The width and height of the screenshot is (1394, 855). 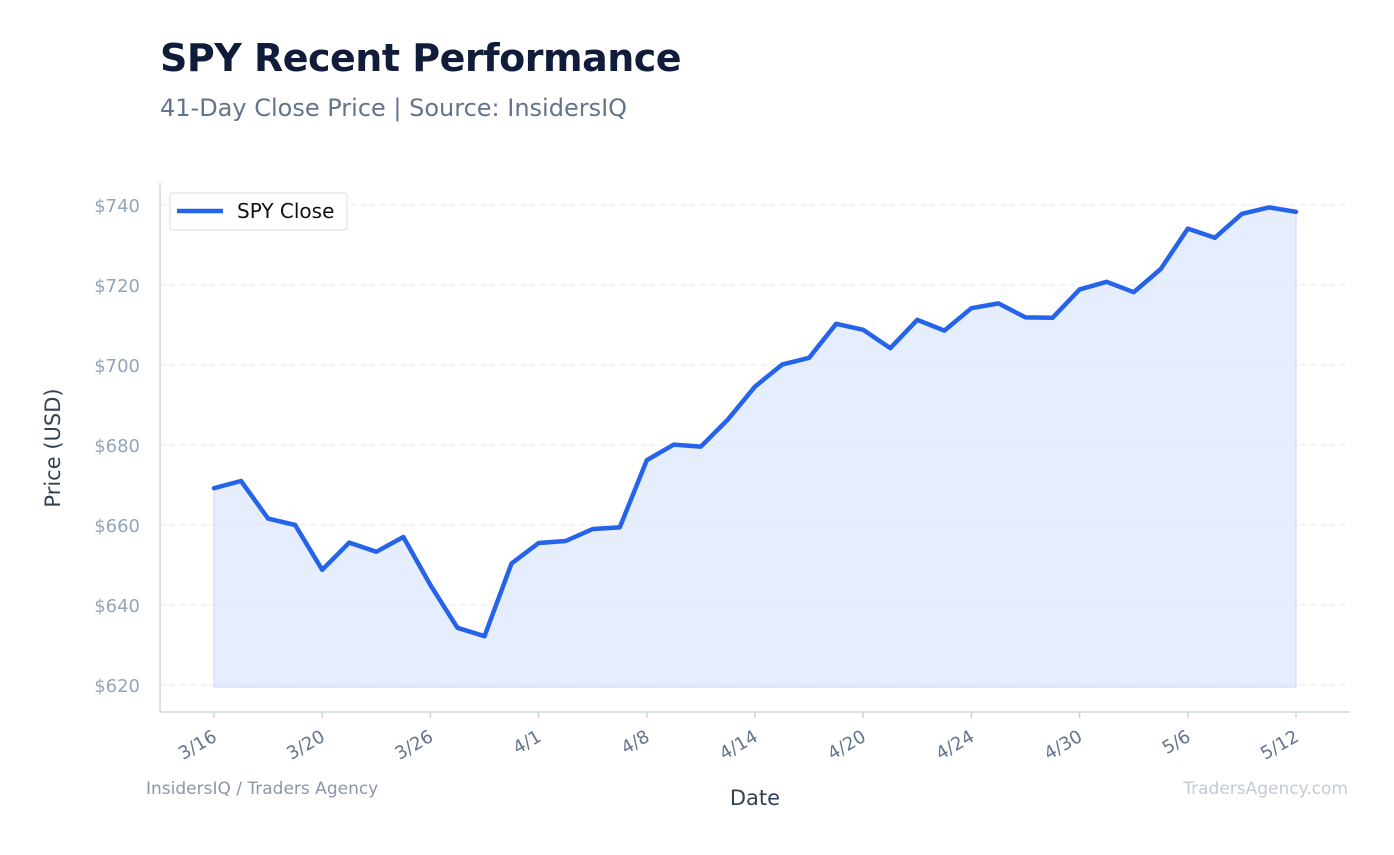 I want to click on x-tick-label: 4/24, so click(x=955, y=745).